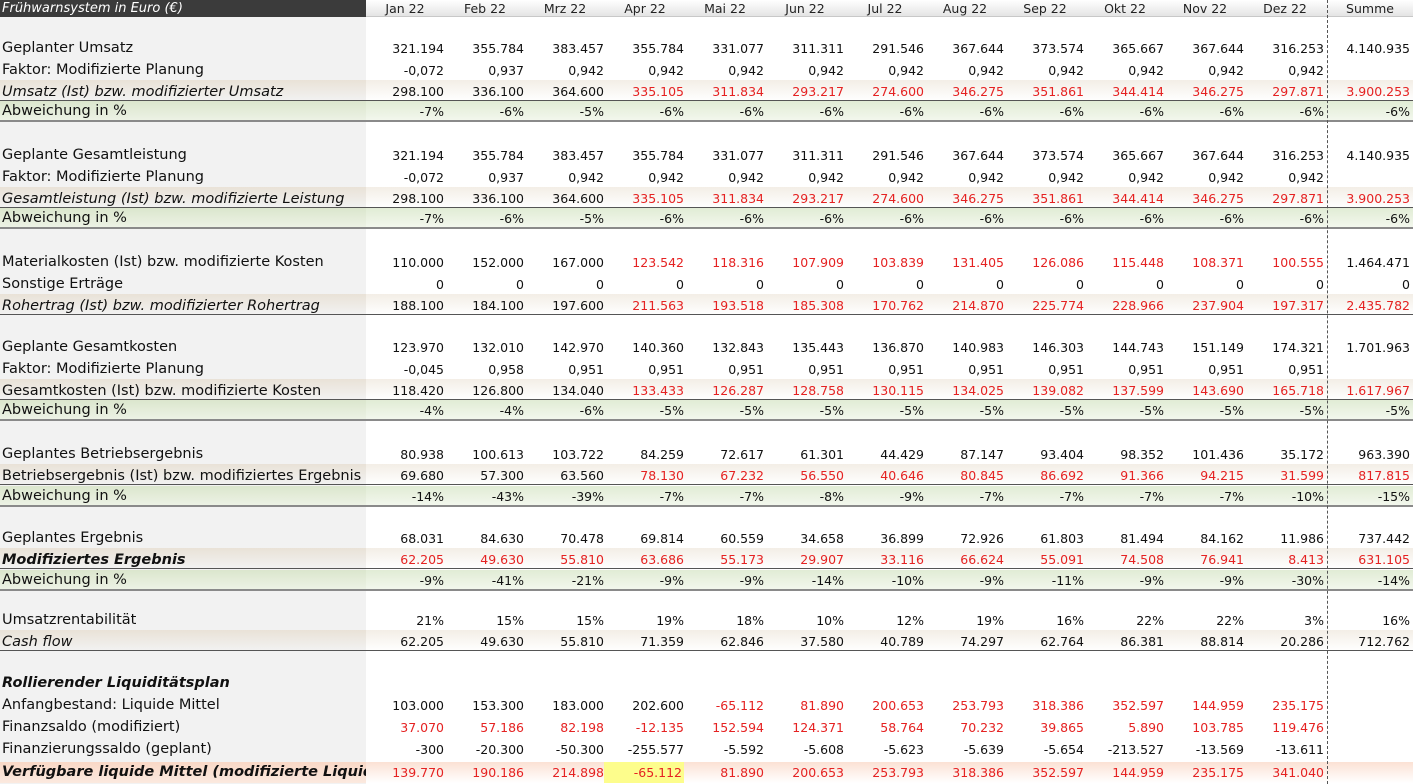 This screenshot has width=1413, height=784. What do you see at coordinates (507, 580) in the screenshot?
I see `cell-value: -41%` at bounding box center [507, 580].